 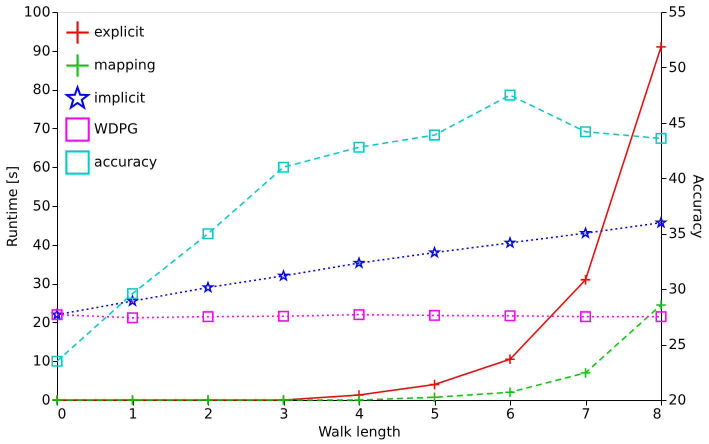 I want to click on y-tick-label: 70, so click(x=41, y=128).